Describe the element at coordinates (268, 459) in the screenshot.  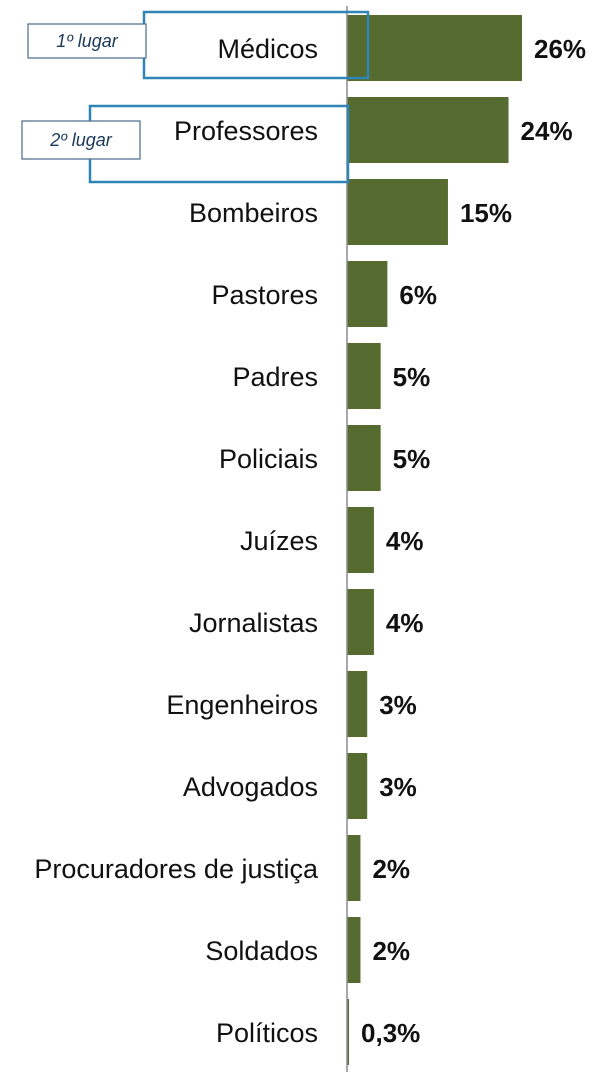
I see `category-label: Policiais` at that location.